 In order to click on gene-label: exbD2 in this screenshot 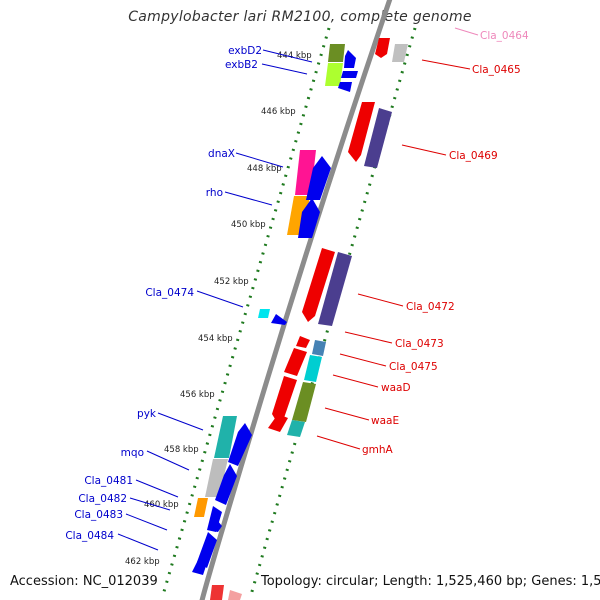, I will do `click(245, 51)`.